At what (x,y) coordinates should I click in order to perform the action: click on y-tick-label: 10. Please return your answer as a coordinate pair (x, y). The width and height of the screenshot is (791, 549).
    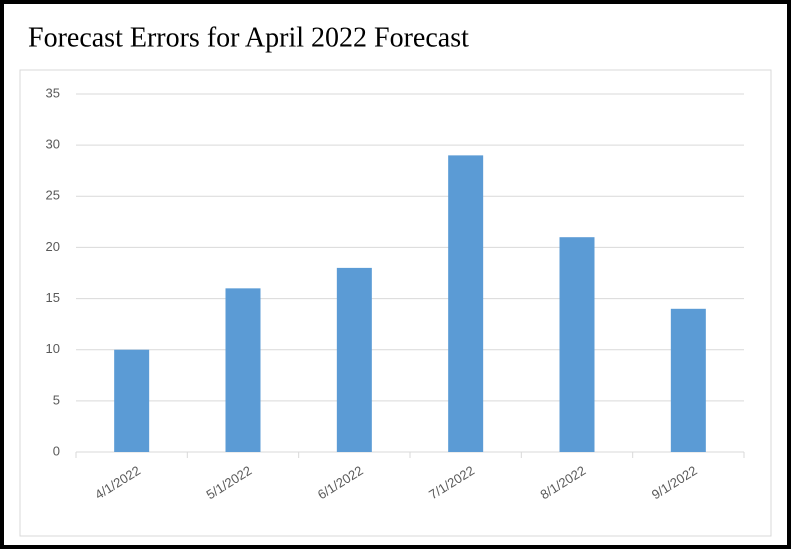
    Looking at the image, I should click on (53, 348).